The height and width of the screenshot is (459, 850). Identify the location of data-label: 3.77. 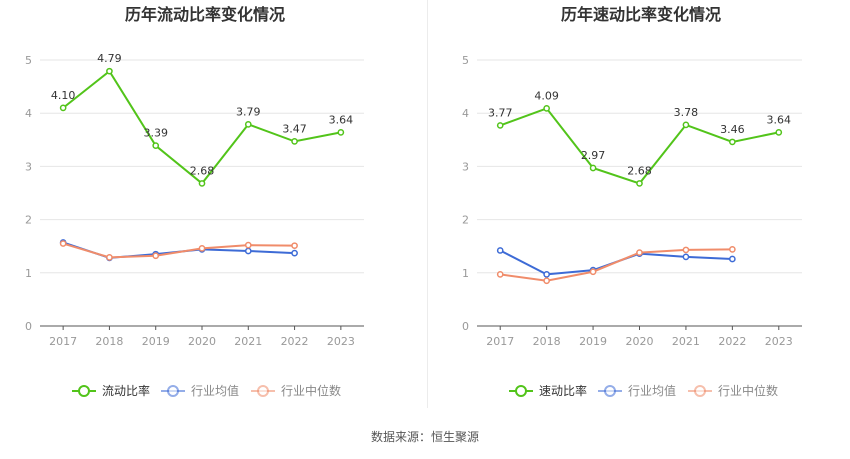
(500, 112).